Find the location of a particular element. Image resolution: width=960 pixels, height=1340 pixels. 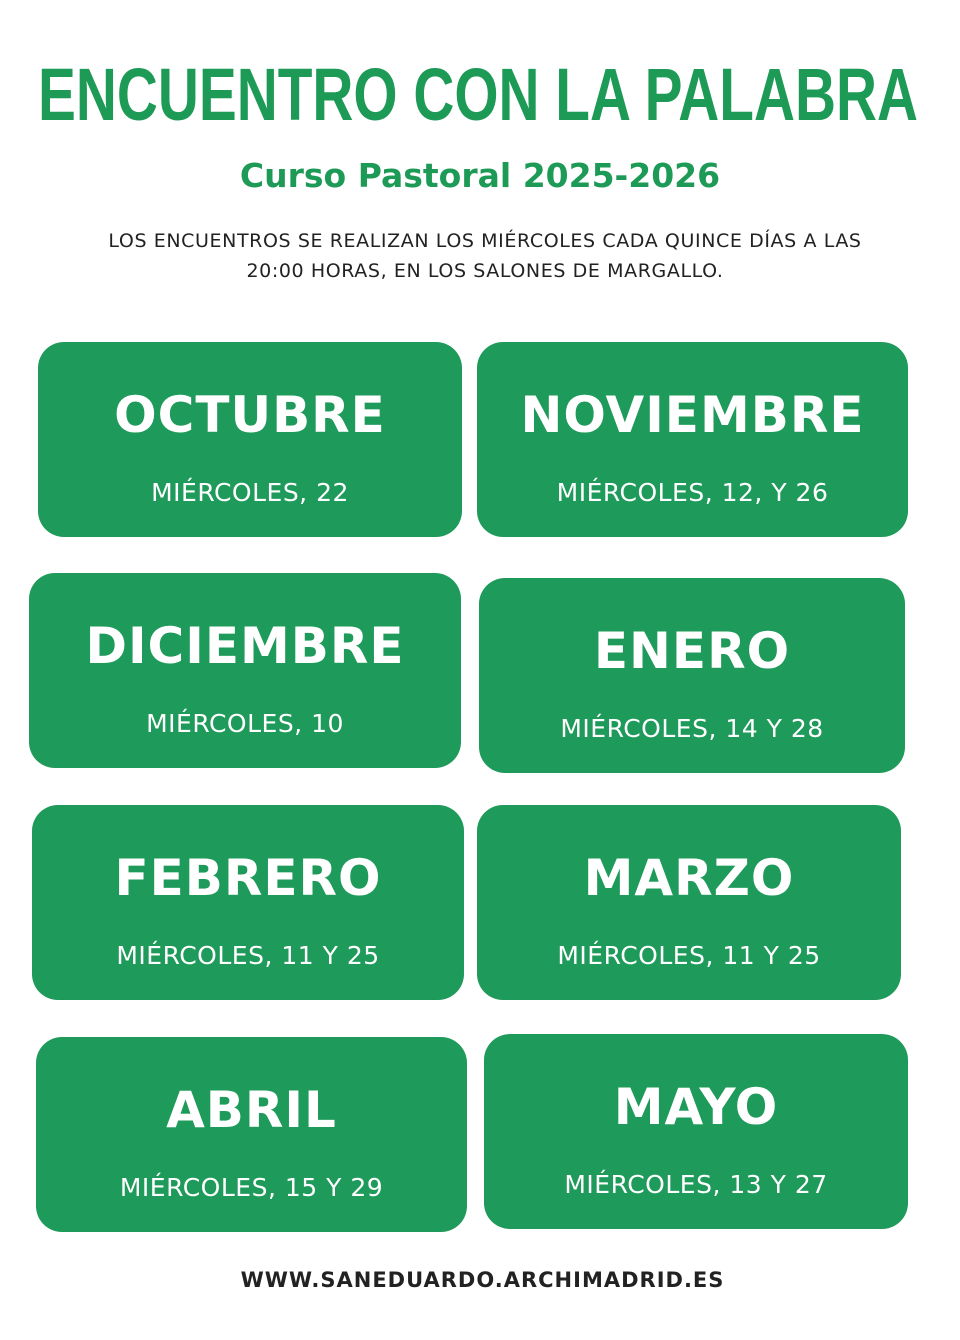

month-name: FEBRERO is located at coordinates (248, 878).